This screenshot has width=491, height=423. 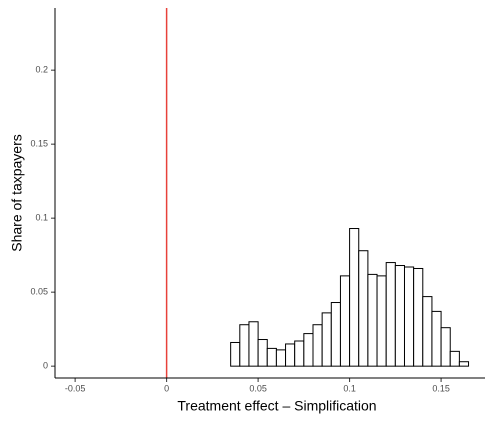 I want to click on y-tick-label: 0.05, so click(x=39, y=292).